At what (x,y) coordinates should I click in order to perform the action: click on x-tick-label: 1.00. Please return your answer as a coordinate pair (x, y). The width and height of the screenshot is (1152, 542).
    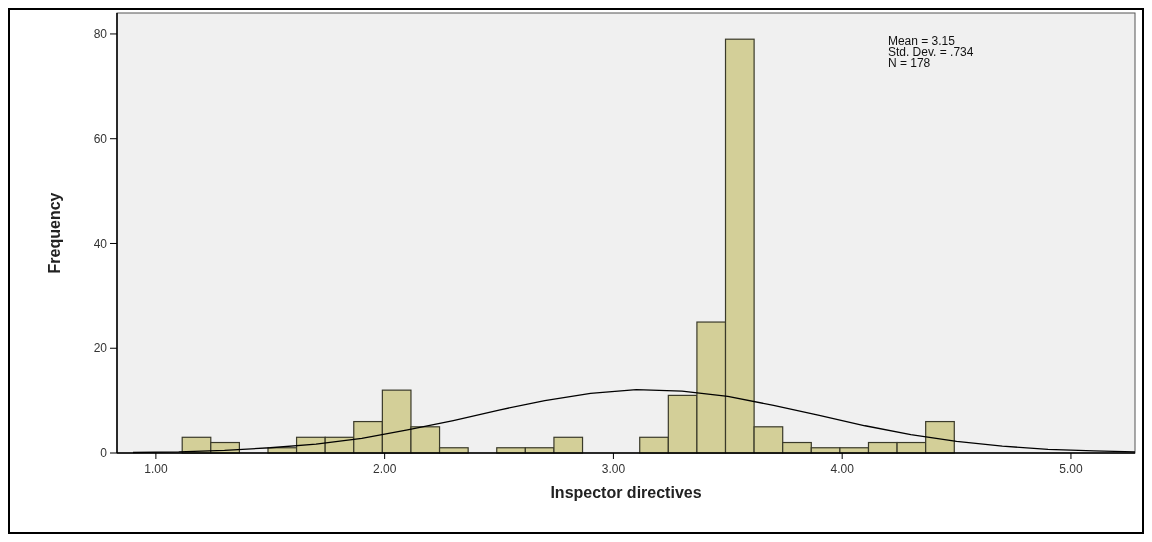
    Looking at the image, I should click on (156, 469).